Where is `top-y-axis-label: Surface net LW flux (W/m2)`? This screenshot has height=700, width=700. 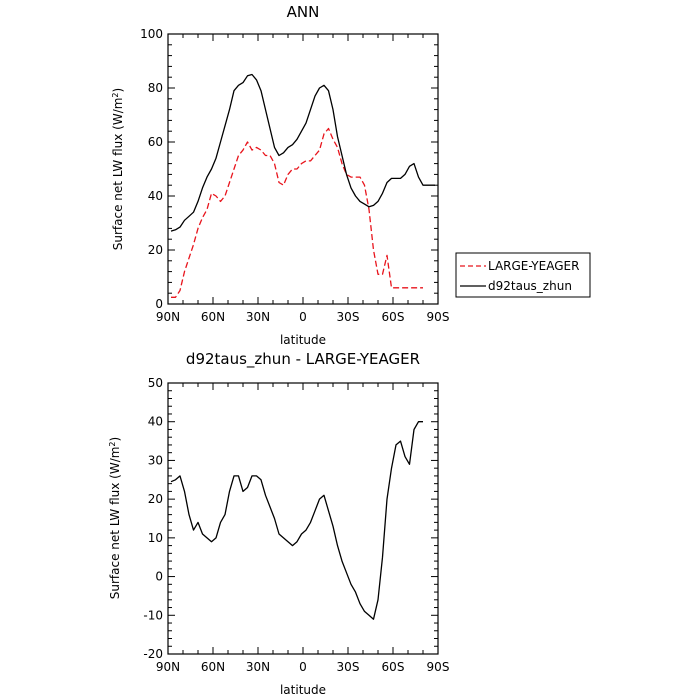
top-y-axis-label: Surface net LW flux (W/m2) is located at coordinates (118, 169).